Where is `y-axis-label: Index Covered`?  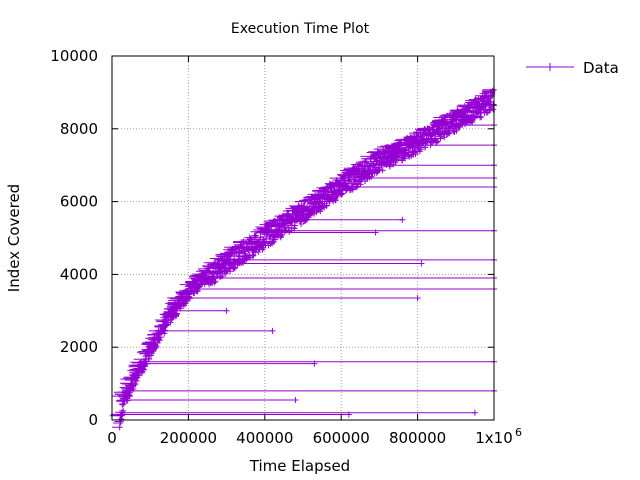 y-axis-label: Index Covered is located at coordinates (14, 238).